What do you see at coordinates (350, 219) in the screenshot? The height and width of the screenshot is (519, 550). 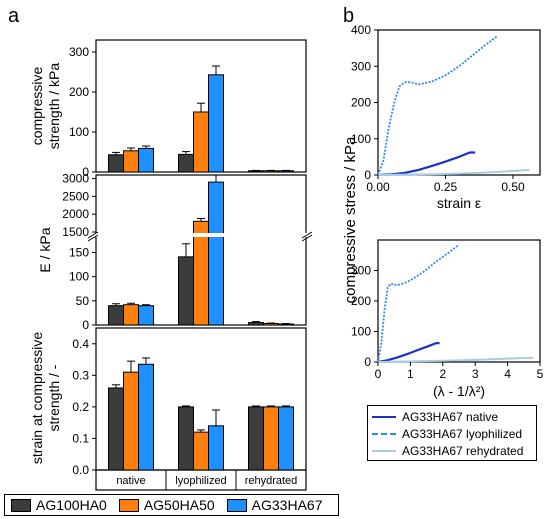 I see `y-axis-label: compressive stress / kPa` at bounding box center [350, 219].